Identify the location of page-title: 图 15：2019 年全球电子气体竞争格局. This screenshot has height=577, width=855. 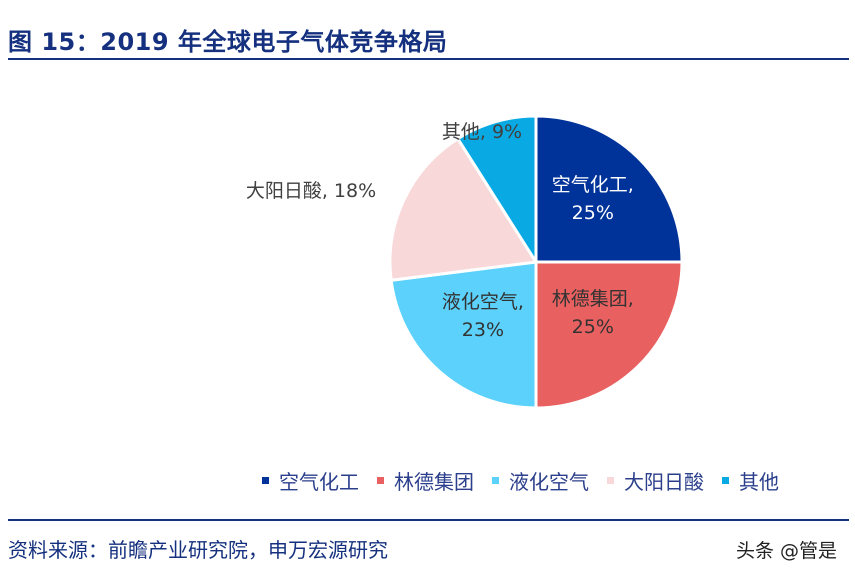
(228, 42).